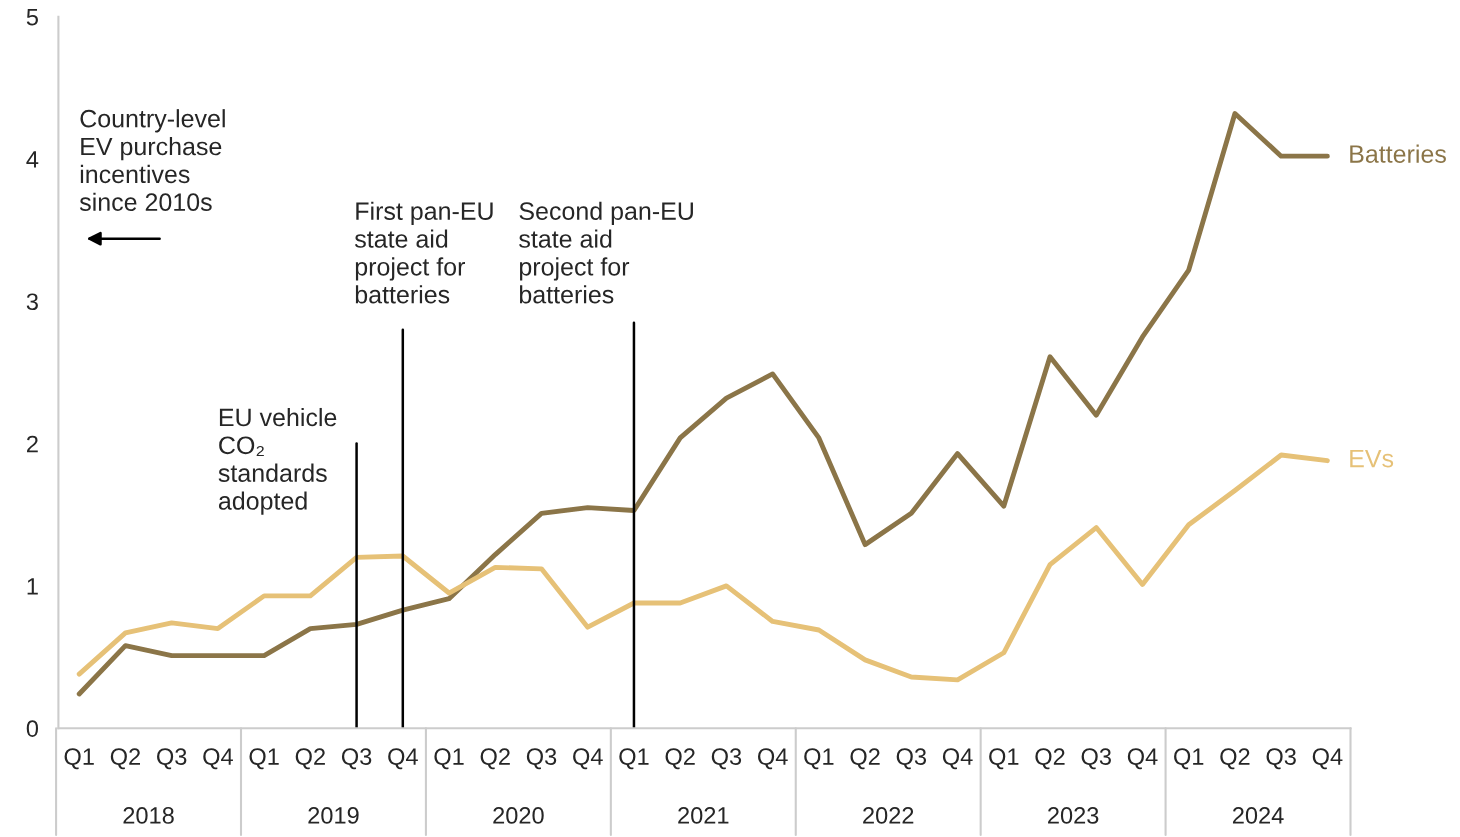  Describe the element at coordinates (148, 815) in the screenshot. I see `text: 2018` at that location.